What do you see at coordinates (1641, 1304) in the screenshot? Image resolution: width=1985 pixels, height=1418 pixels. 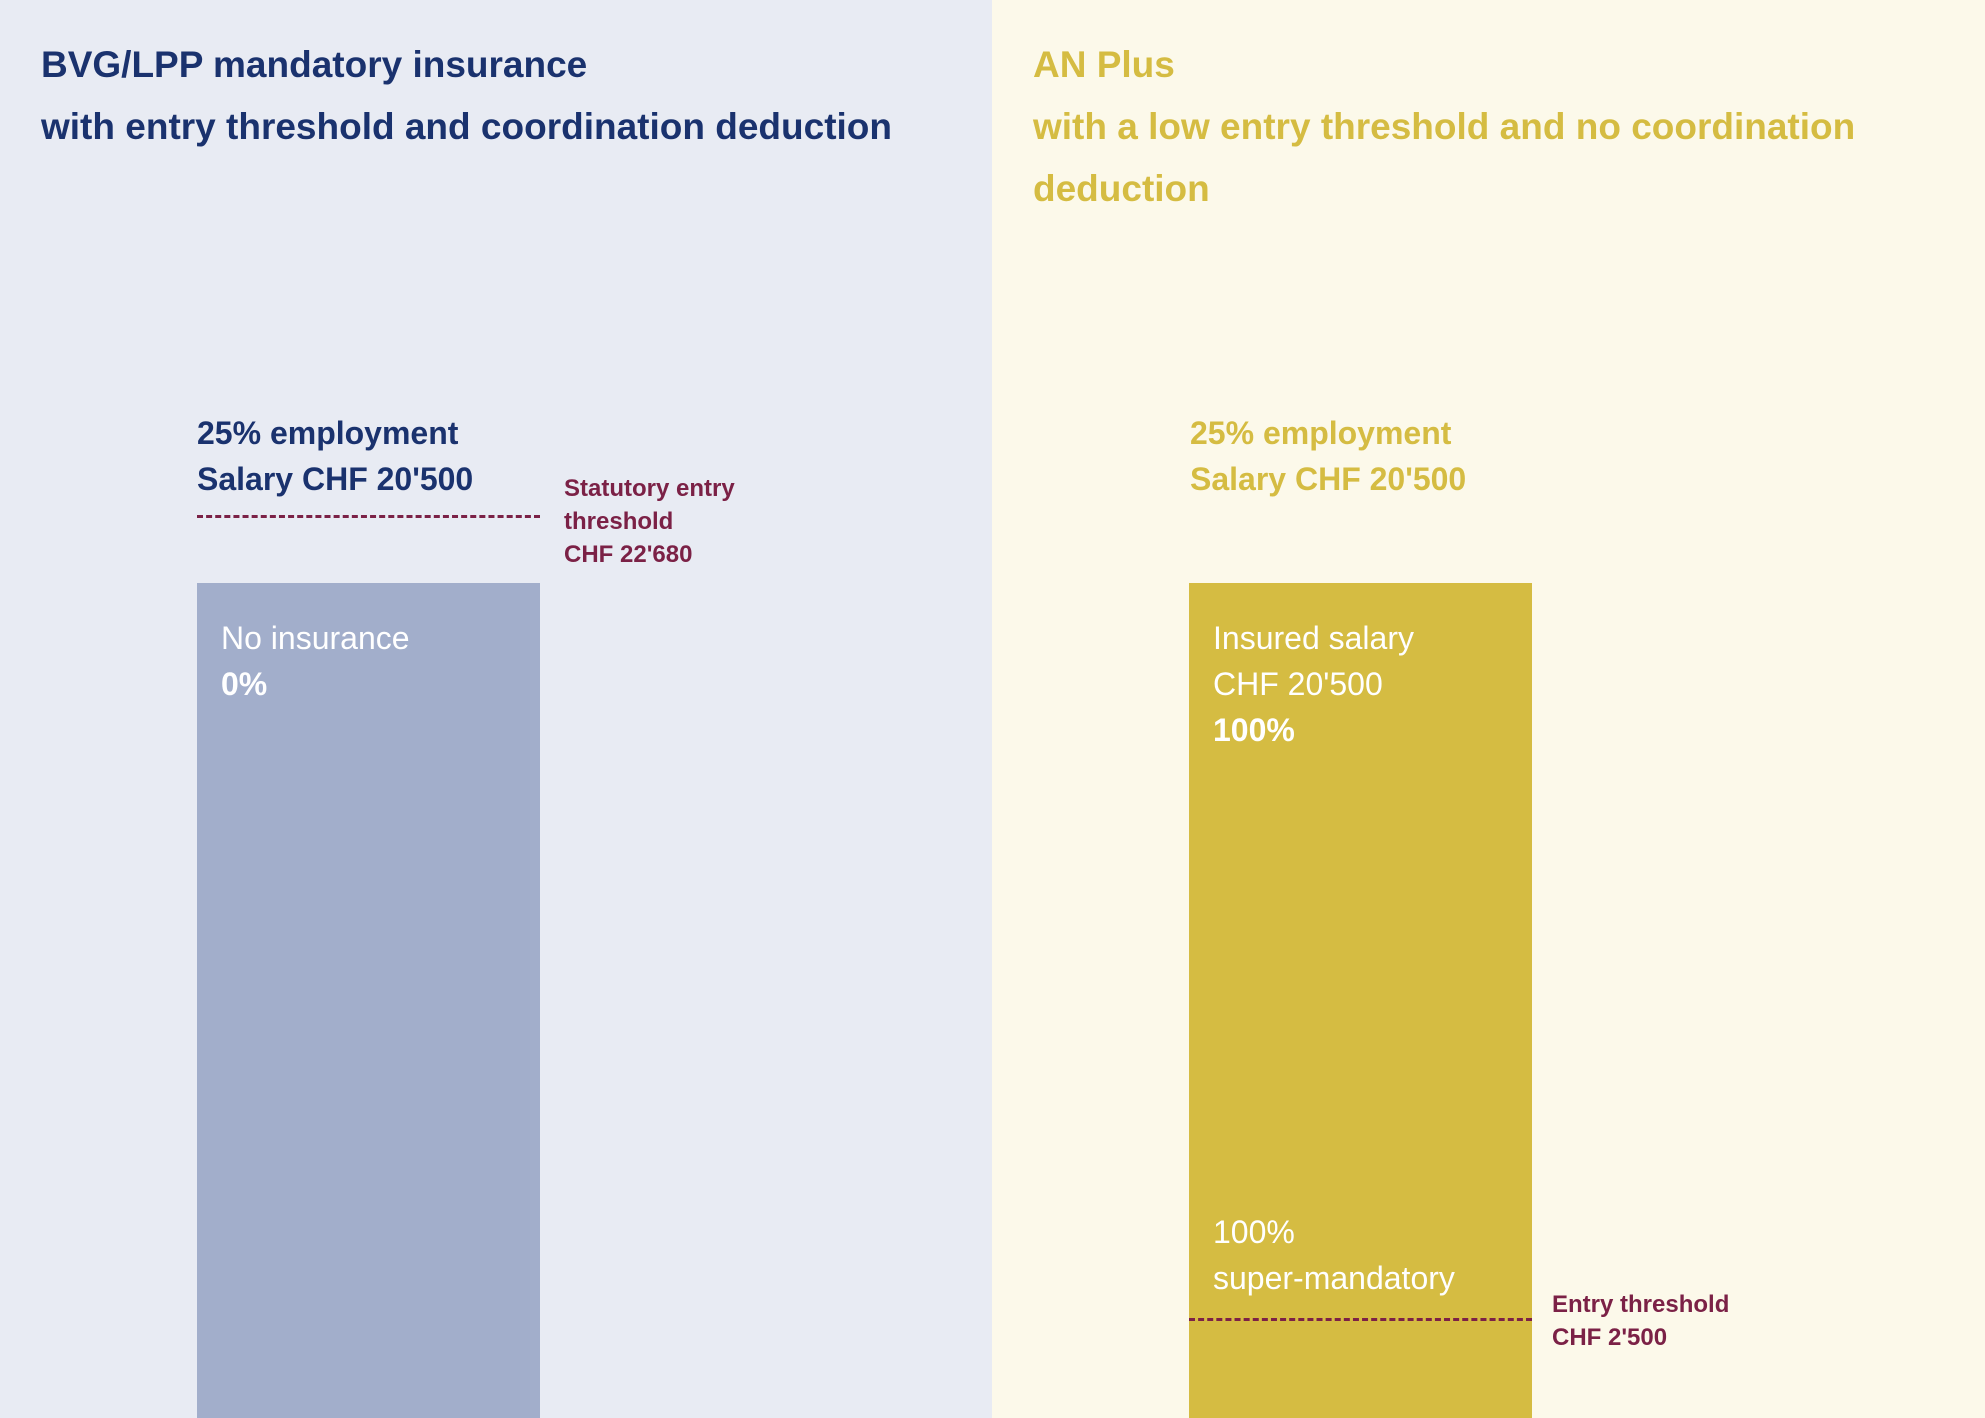 I see `entry-threshold-line1: Entry threshold` at bounding box center [1641, 1304].